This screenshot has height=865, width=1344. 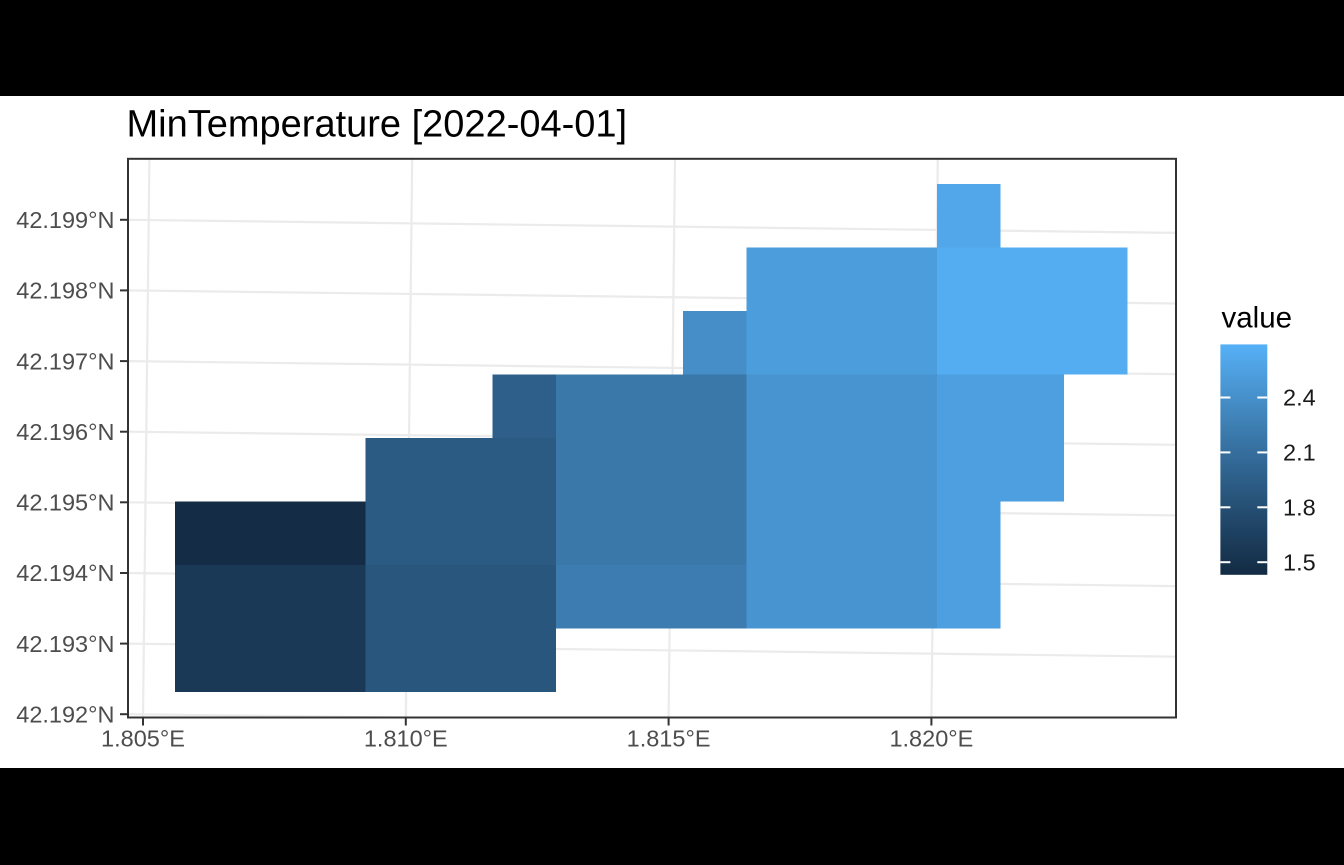 What do you see at coordinates (65, 291) in the screenshot?
I see `svg-text: 42.198°N` at bounding box center [65, 291].